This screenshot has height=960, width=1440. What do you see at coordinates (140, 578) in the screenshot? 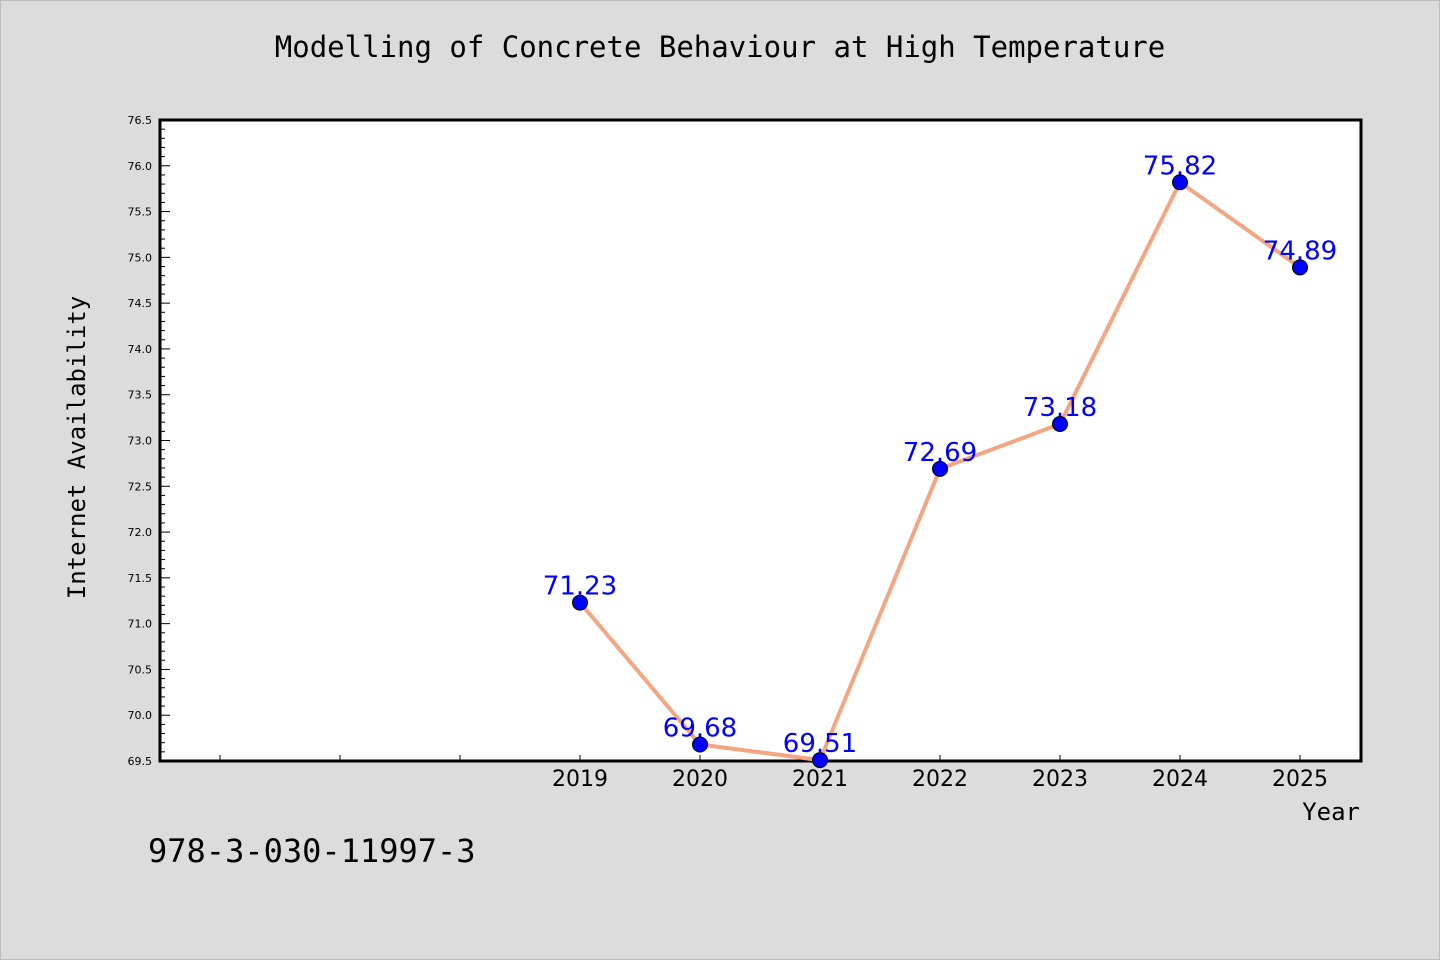
I see `y-tick-label: 71.5` at bounding box center [140, 578].